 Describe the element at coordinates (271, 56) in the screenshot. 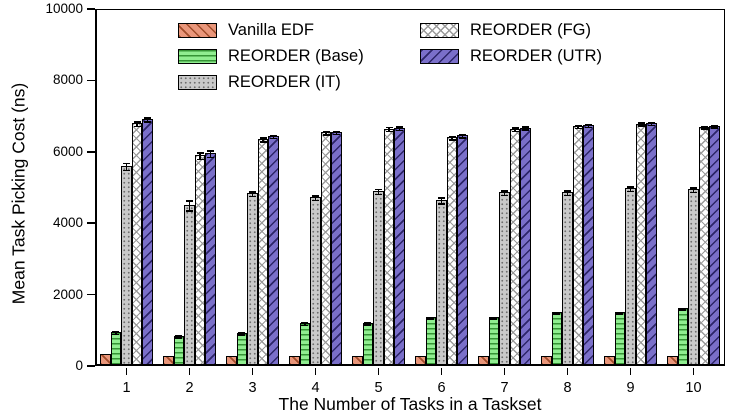

I see `legend-item-reorder-base: REORDER (Base)` at that location.